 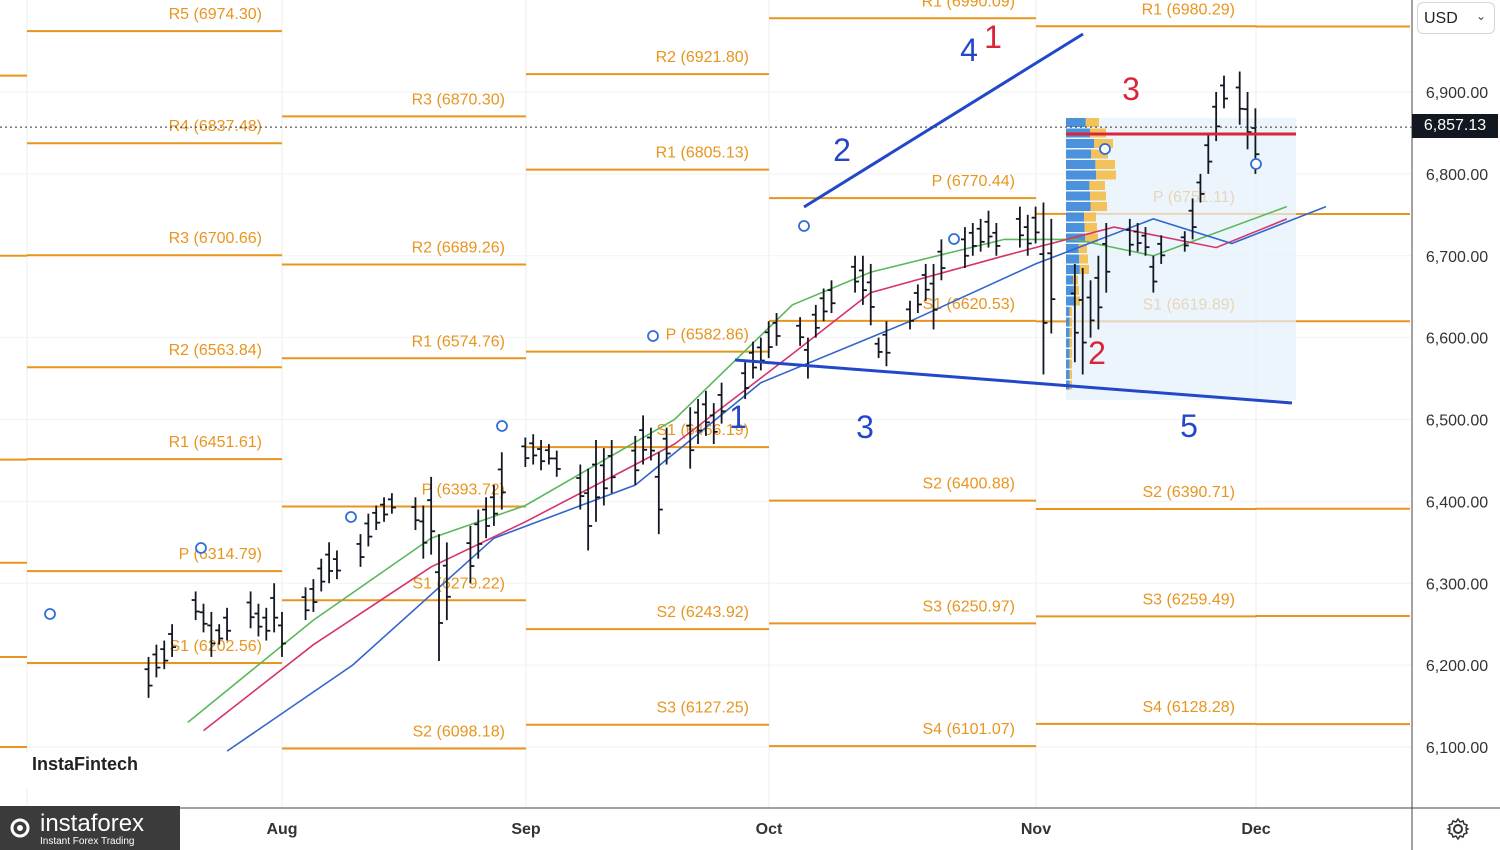 What do you see at coordinates (943, 120) in the screenshot?
I see `upper-trendline` at bounding box center [943, 120].